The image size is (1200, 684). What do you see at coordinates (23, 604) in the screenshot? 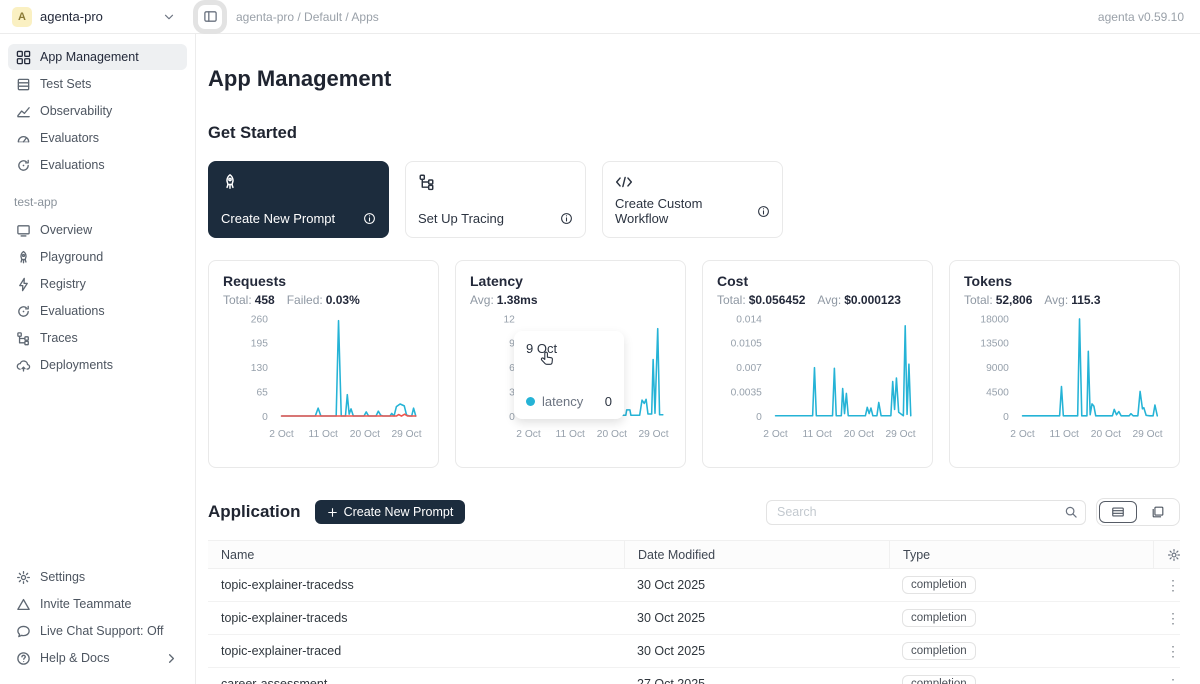
I see `triangle-icon` at bounding box center [23, 604].